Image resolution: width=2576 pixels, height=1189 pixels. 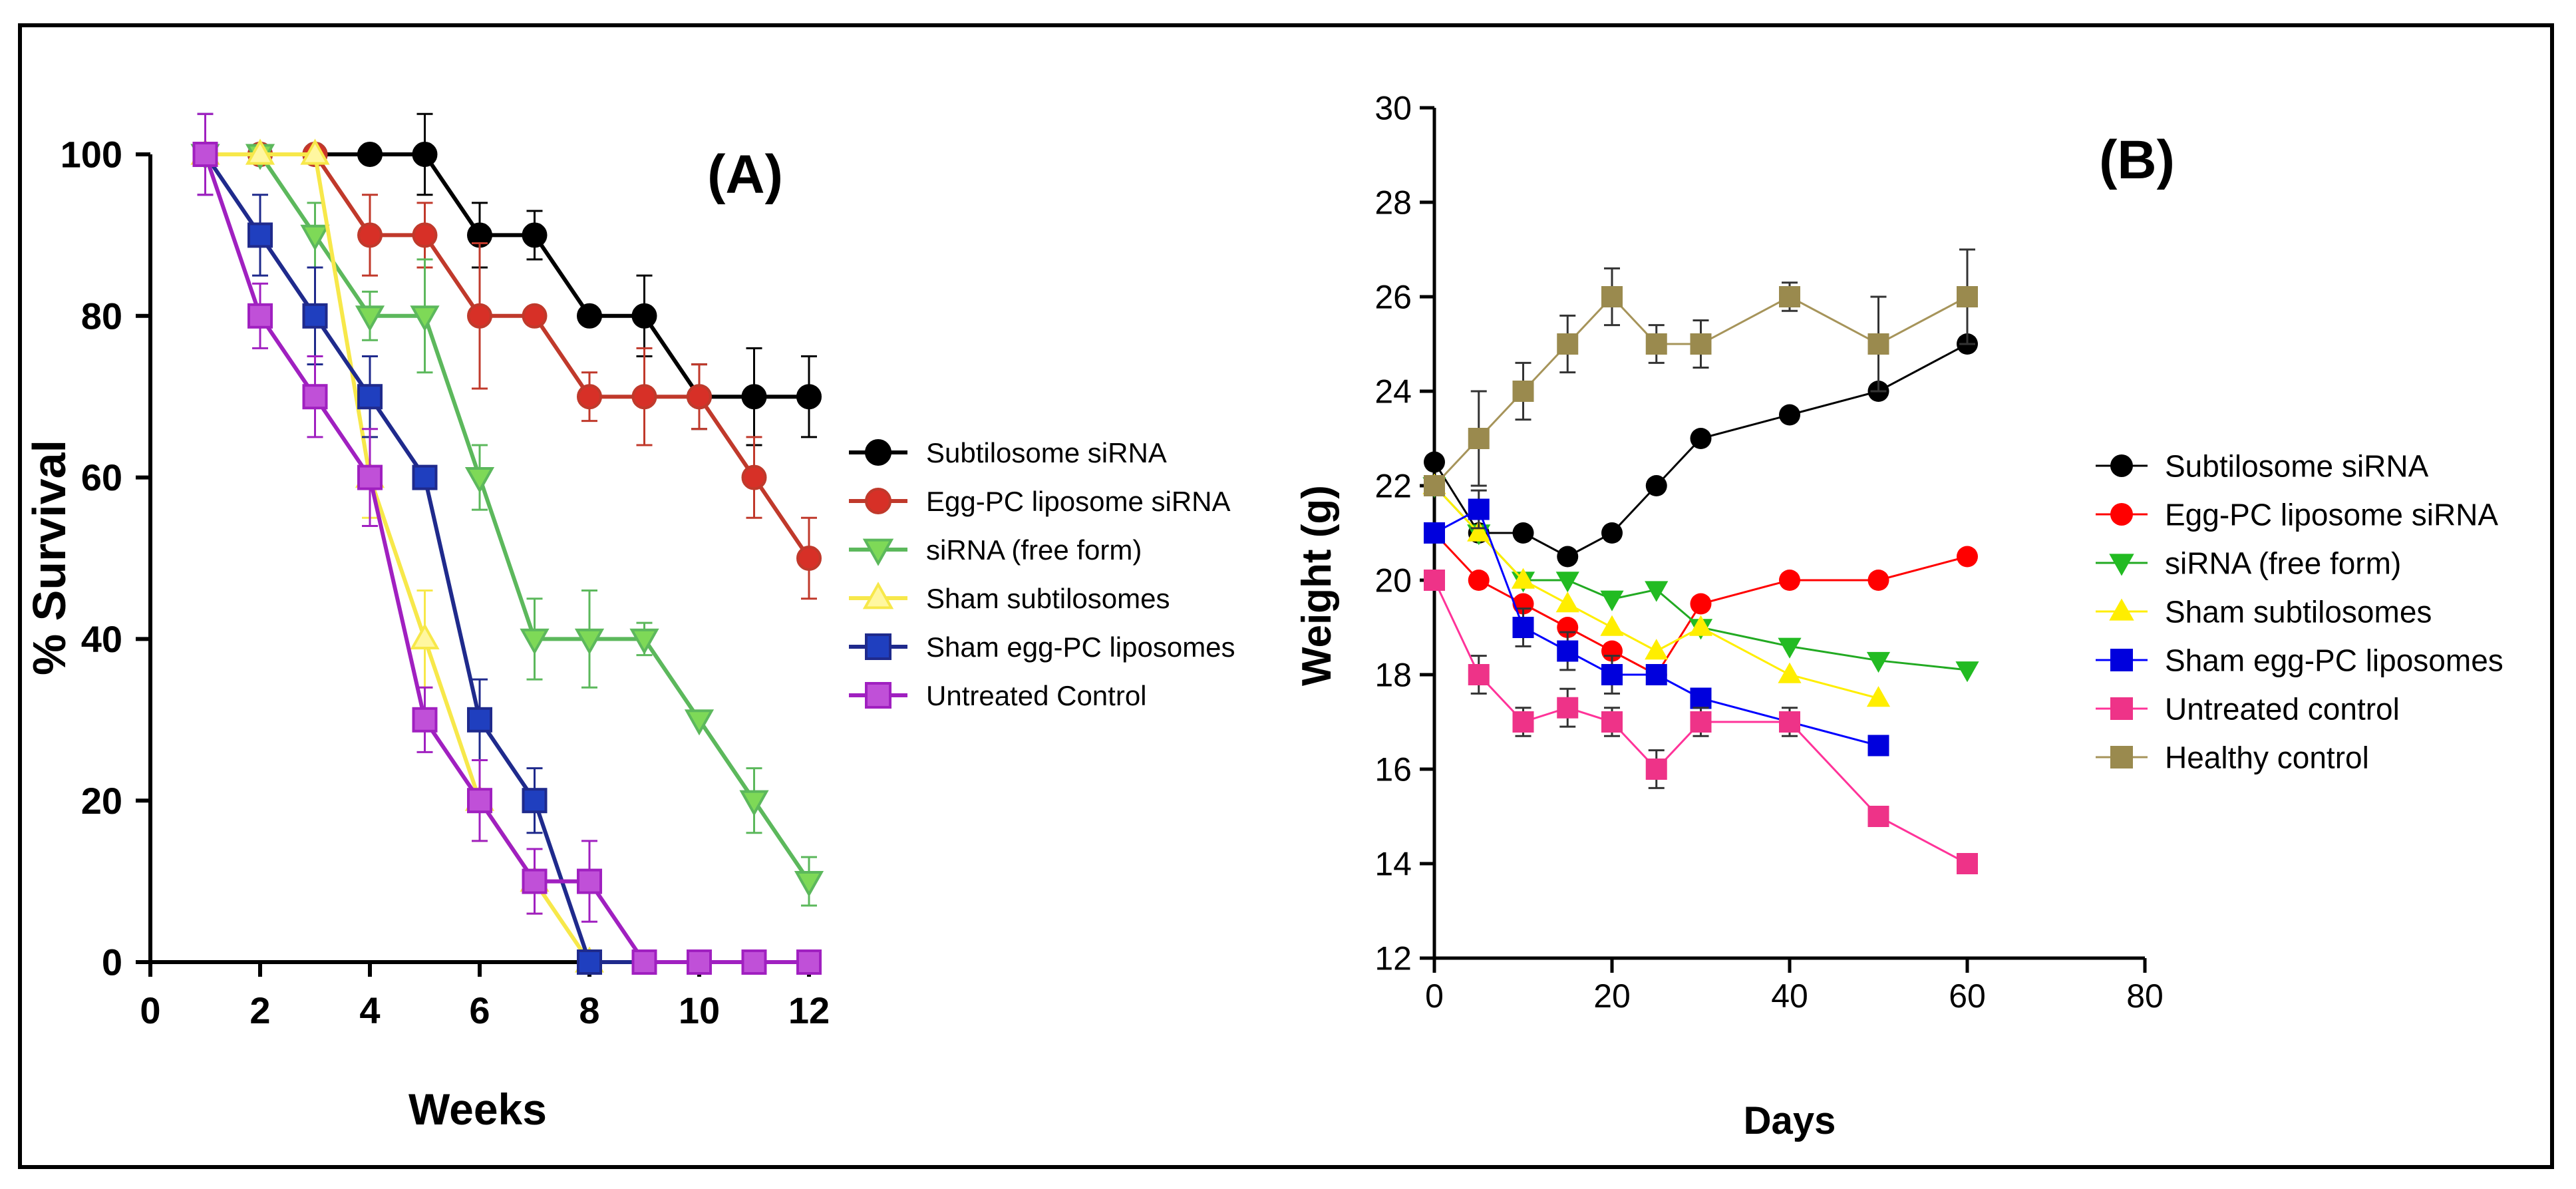 What do you see at coordinates (49, 557) in the screenshot?
I see `panel-a-y-axis-title: % Survival` at bounding box center [49, 557].